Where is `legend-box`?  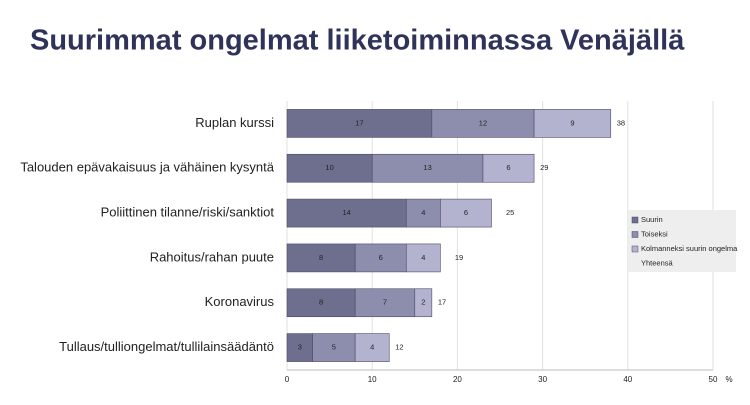
legend-box is located at coordinates (682, 241).